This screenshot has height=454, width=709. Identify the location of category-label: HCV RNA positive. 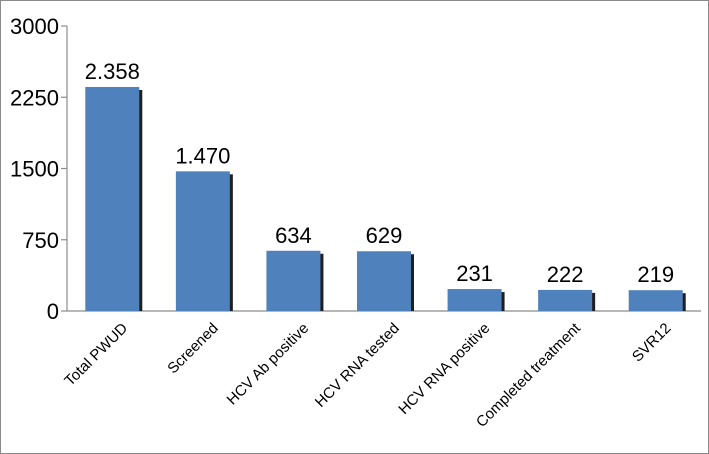
(444, 369).